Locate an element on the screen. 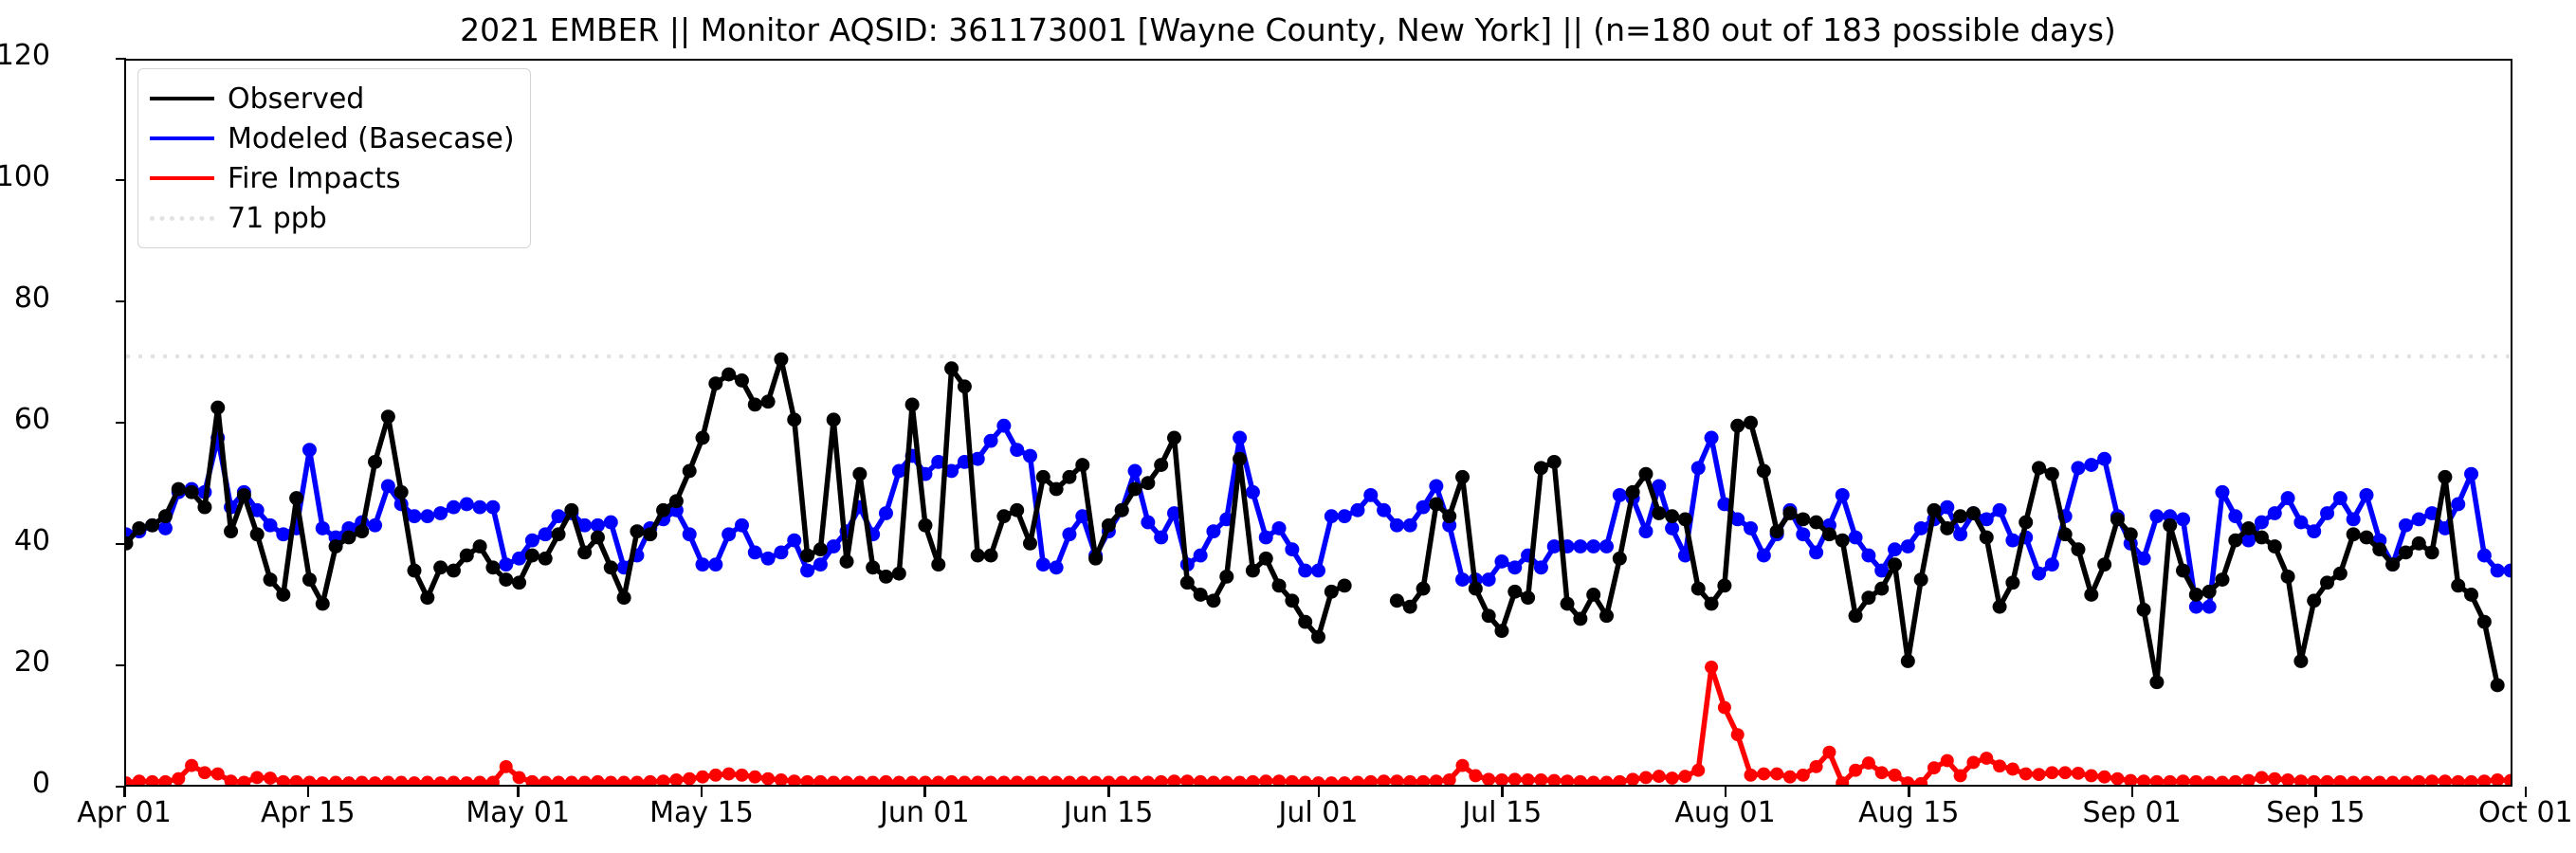 This screenshot has width=2576, height=853. y-tick-label: 40 is located at coordinates (31, 540).